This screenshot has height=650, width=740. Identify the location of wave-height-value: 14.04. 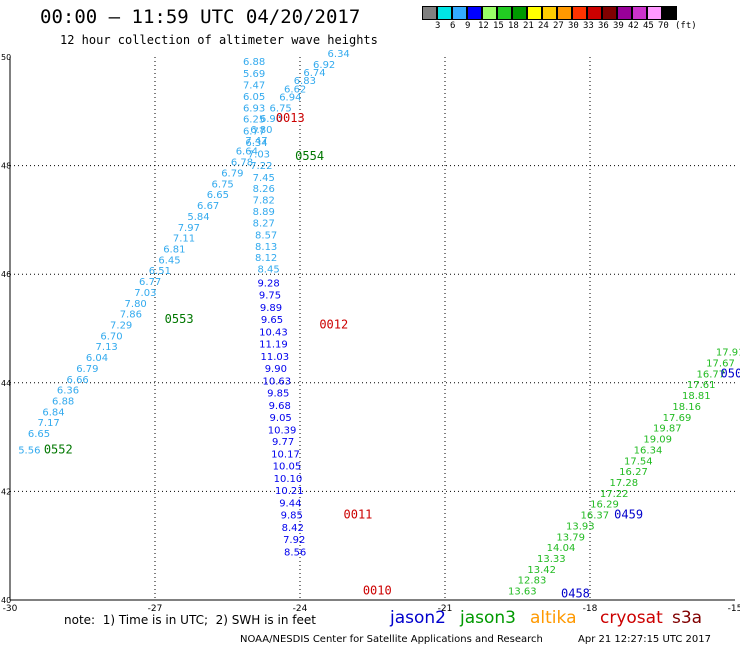
(561, 548).